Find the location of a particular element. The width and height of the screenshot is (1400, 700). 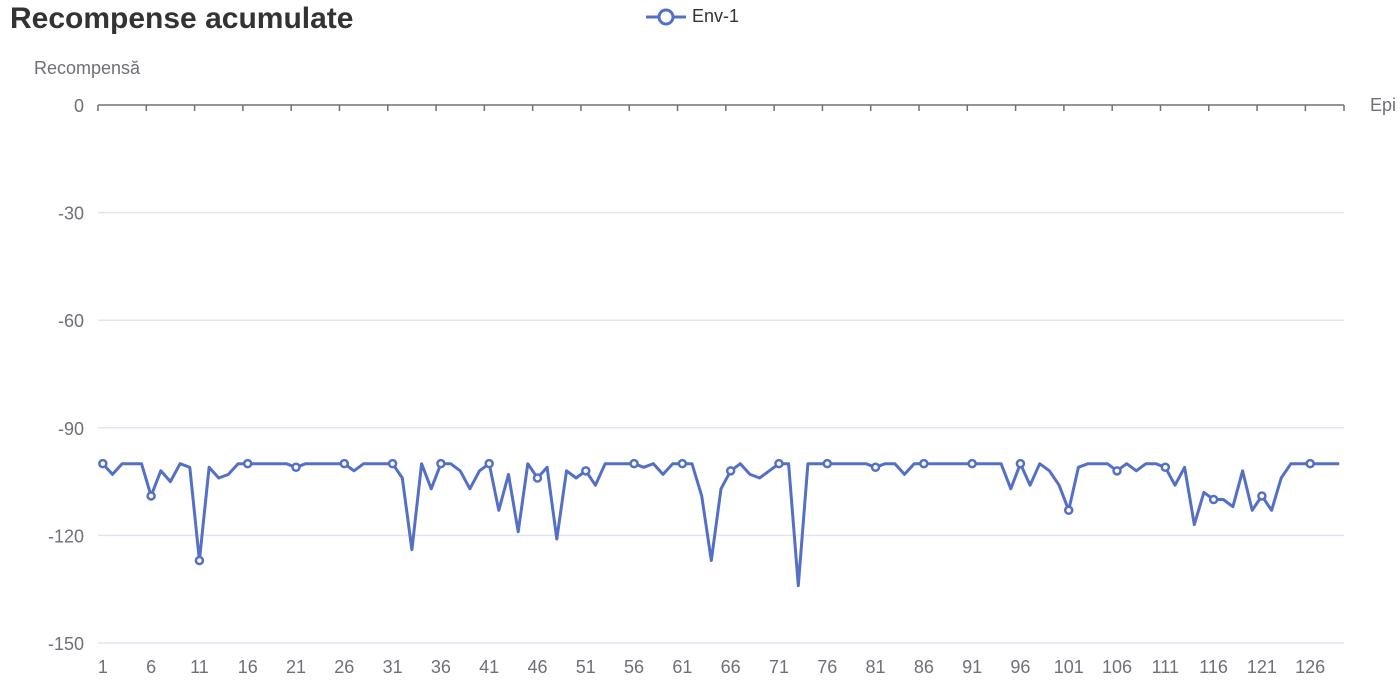

x-tick-label: 116 is located at coordinates (1213, 667).